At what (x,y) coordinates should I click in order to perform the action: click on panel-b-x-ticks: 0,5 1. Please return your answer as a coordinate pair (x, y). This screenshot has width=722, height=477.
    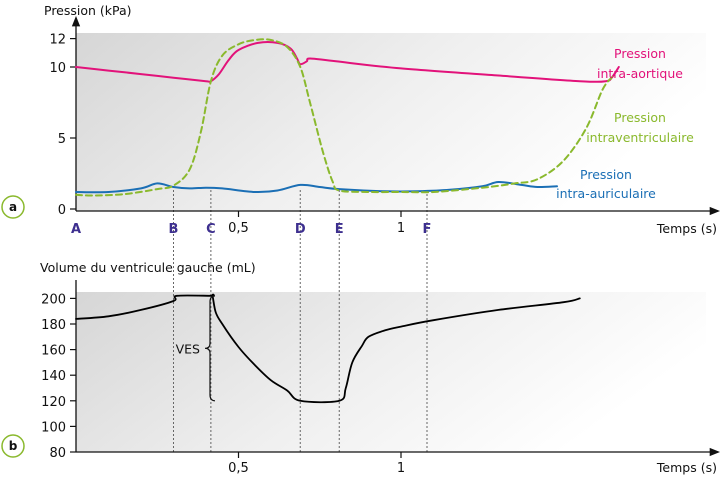
    Looking at the image, I should click on (316, 464).